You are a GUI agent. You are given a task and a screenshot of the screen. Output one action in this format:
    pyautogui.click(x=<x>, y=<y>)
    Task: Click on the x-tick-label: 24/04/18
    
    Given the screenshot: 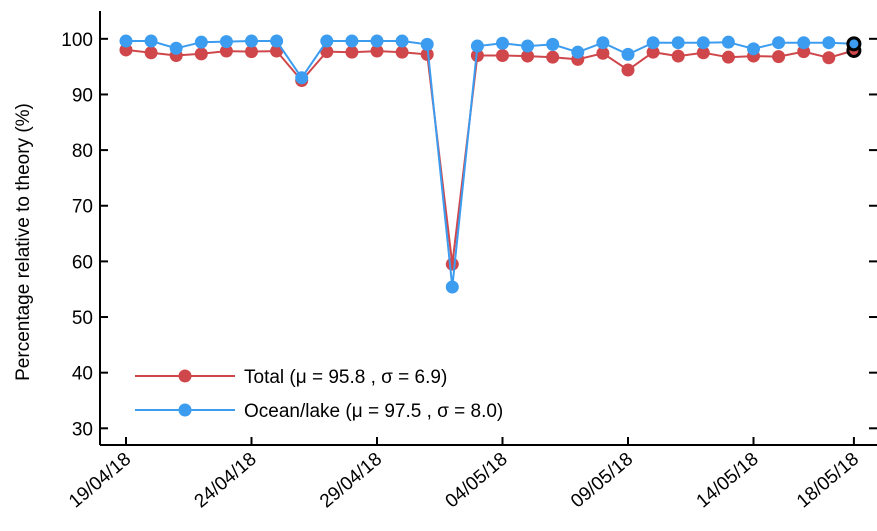 What is the action you would take?
    pyautogui.click(x=226, y=481)
    